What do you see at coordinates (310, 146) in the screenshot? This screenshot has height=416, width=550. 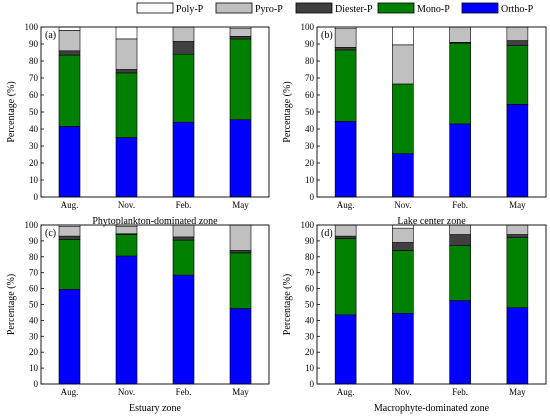 I see `panel-b-y-tick-label: 30` at bounding box center [310, 146].